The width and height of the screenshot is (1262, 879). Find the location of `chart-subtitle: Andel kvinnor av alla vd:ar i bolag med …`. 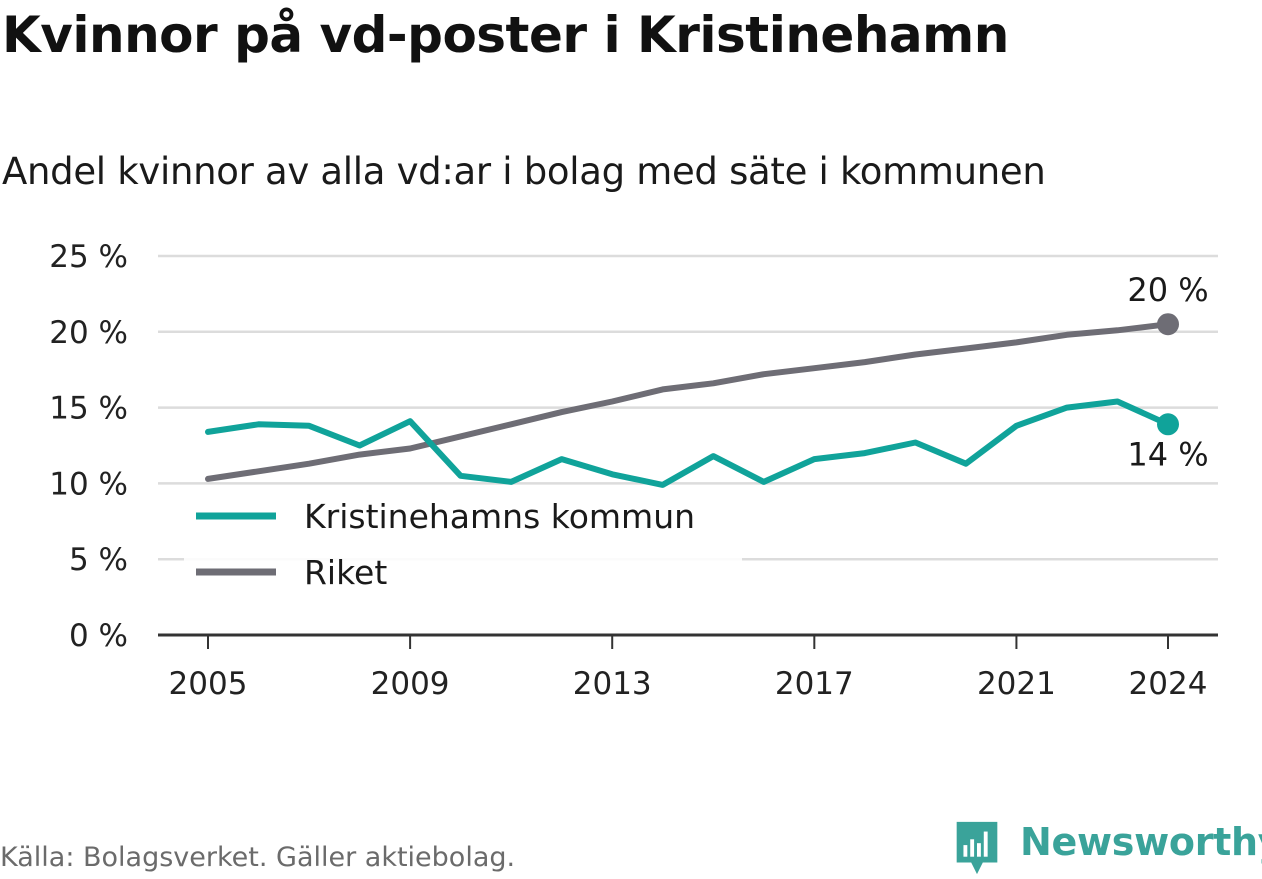

chart-subtitle: Andel kvinnor av alla vd:ar i bolag med … is located at coordinates (524, 171).